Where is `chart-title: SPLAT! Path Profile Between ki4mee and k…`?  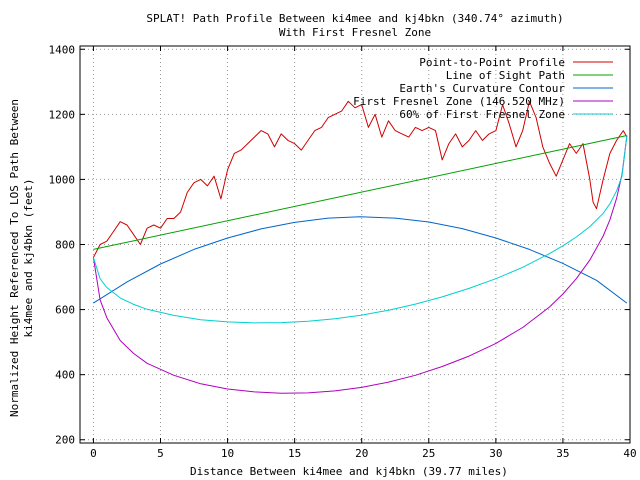 chart-title: SPLAT! Path Profile Between ki4mee and k… is located at coordinates (354, 18).